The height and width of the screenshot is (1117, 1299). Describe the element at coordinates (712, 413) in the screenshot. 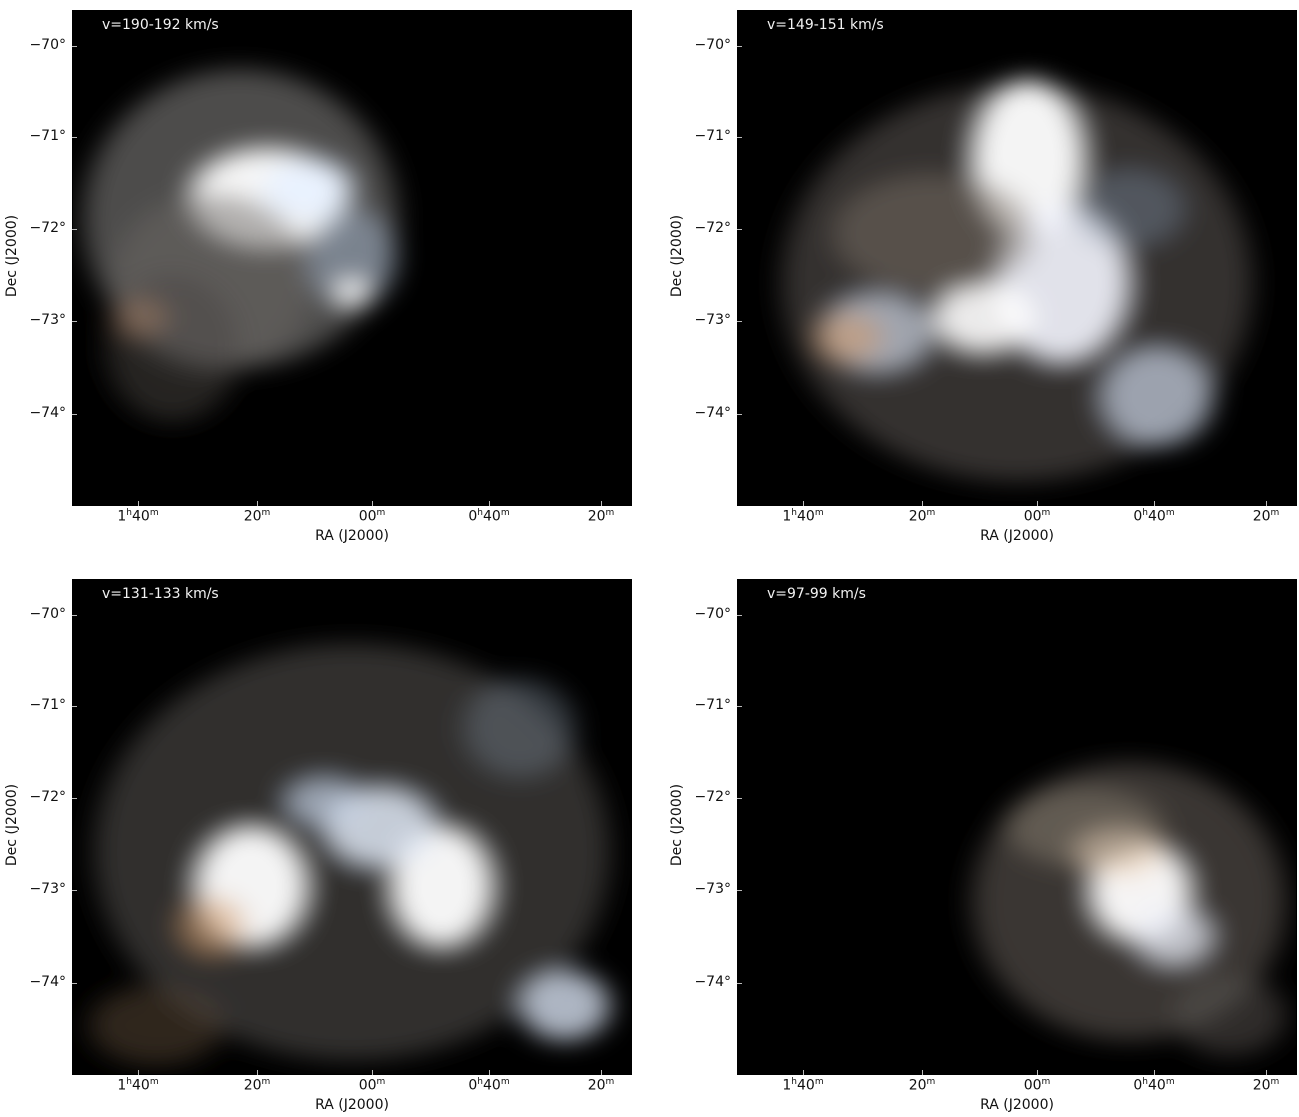

I see `y-tick-label: −74°` at that location.